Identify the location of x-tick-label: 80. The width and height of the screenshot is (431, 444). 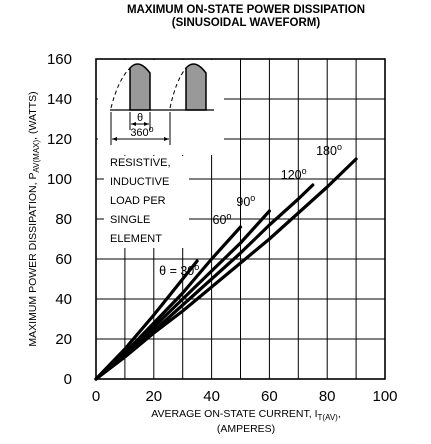
(327, 396).